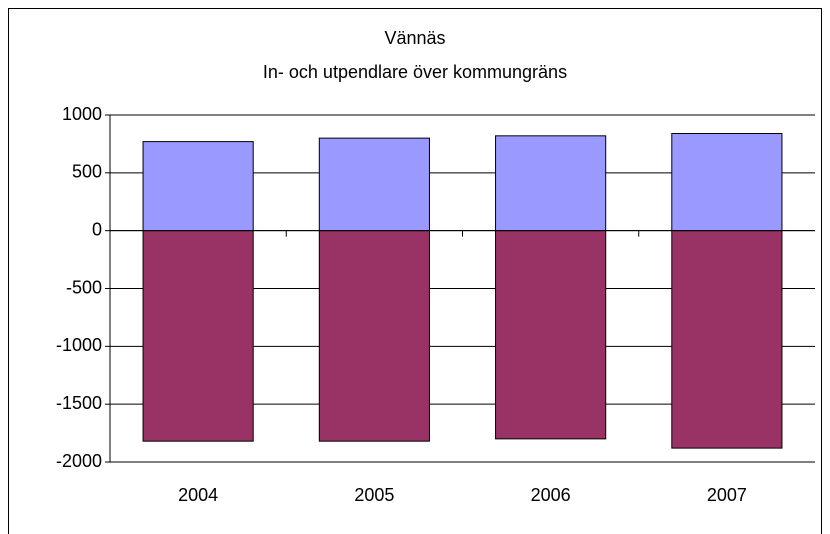 The width and height of the screenshot is (830, 534). I want to click on x-tick-label: 2007, so click(727, 495).